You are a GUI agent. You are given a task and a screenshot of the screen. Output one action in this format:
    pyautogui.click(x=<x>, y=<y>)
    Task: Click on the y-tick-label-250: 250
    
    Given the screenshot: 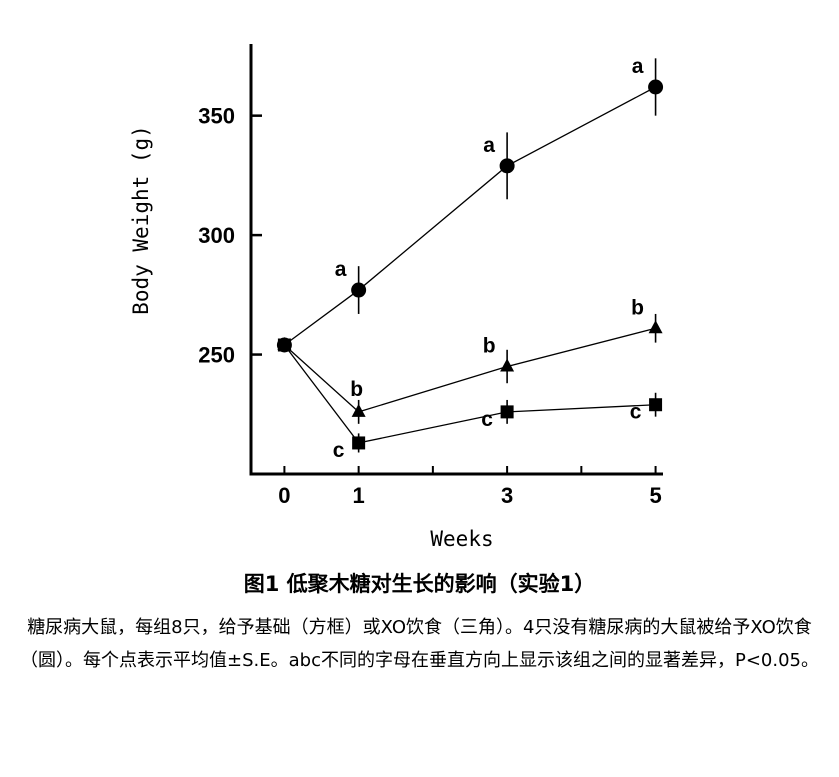 What is the action you would take?
    pyautogui.click(x=216, y=355)
    